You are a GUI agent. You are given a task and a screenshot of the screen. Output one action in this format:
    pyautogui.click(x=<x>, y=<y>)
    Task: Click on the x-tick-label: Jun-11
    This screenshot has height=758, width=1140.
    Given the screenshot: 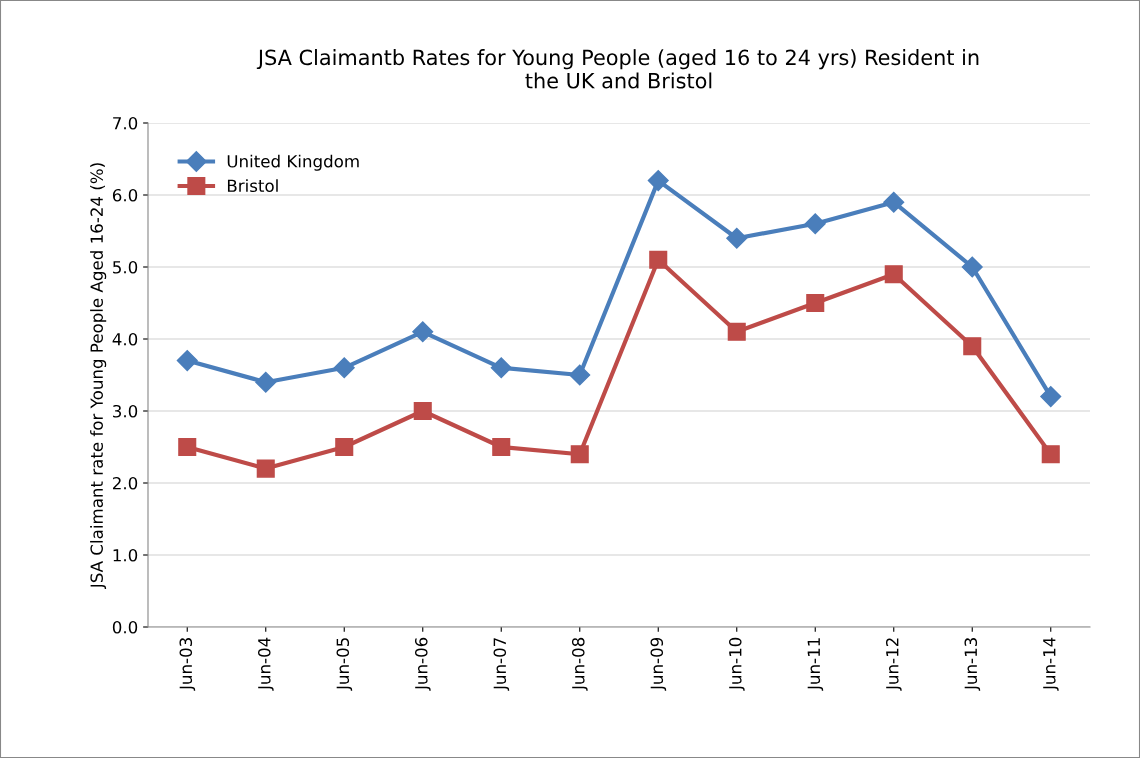 What is the action you would take?
    pyautogui.click(x=815, y=664)
    